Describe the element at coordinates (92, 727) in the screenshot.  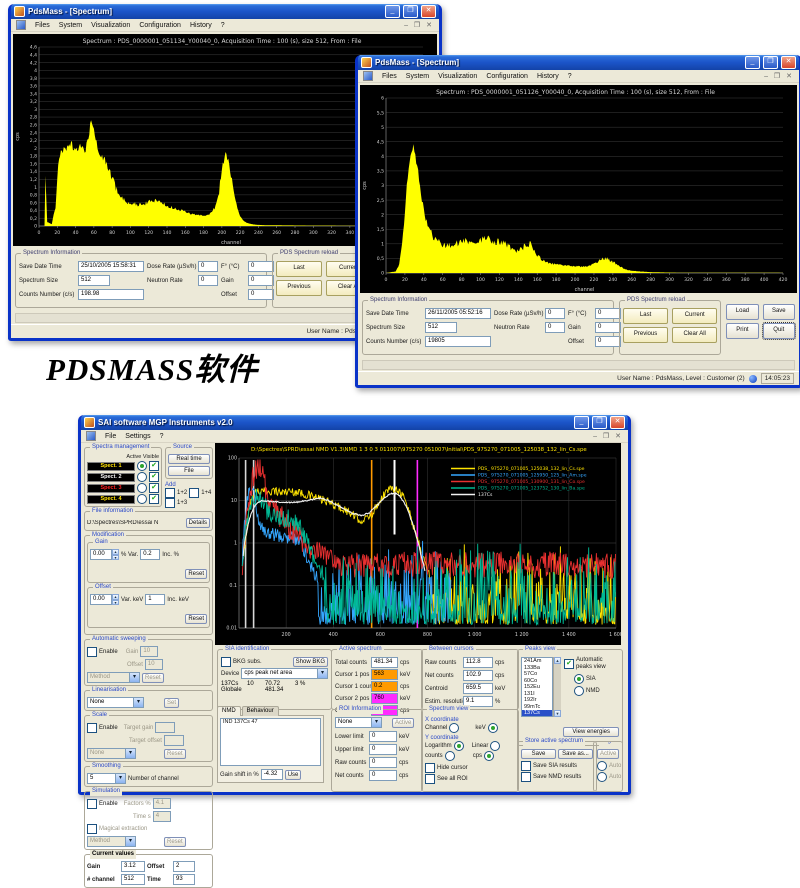
I see `scale-enable-checkbox` at that location.